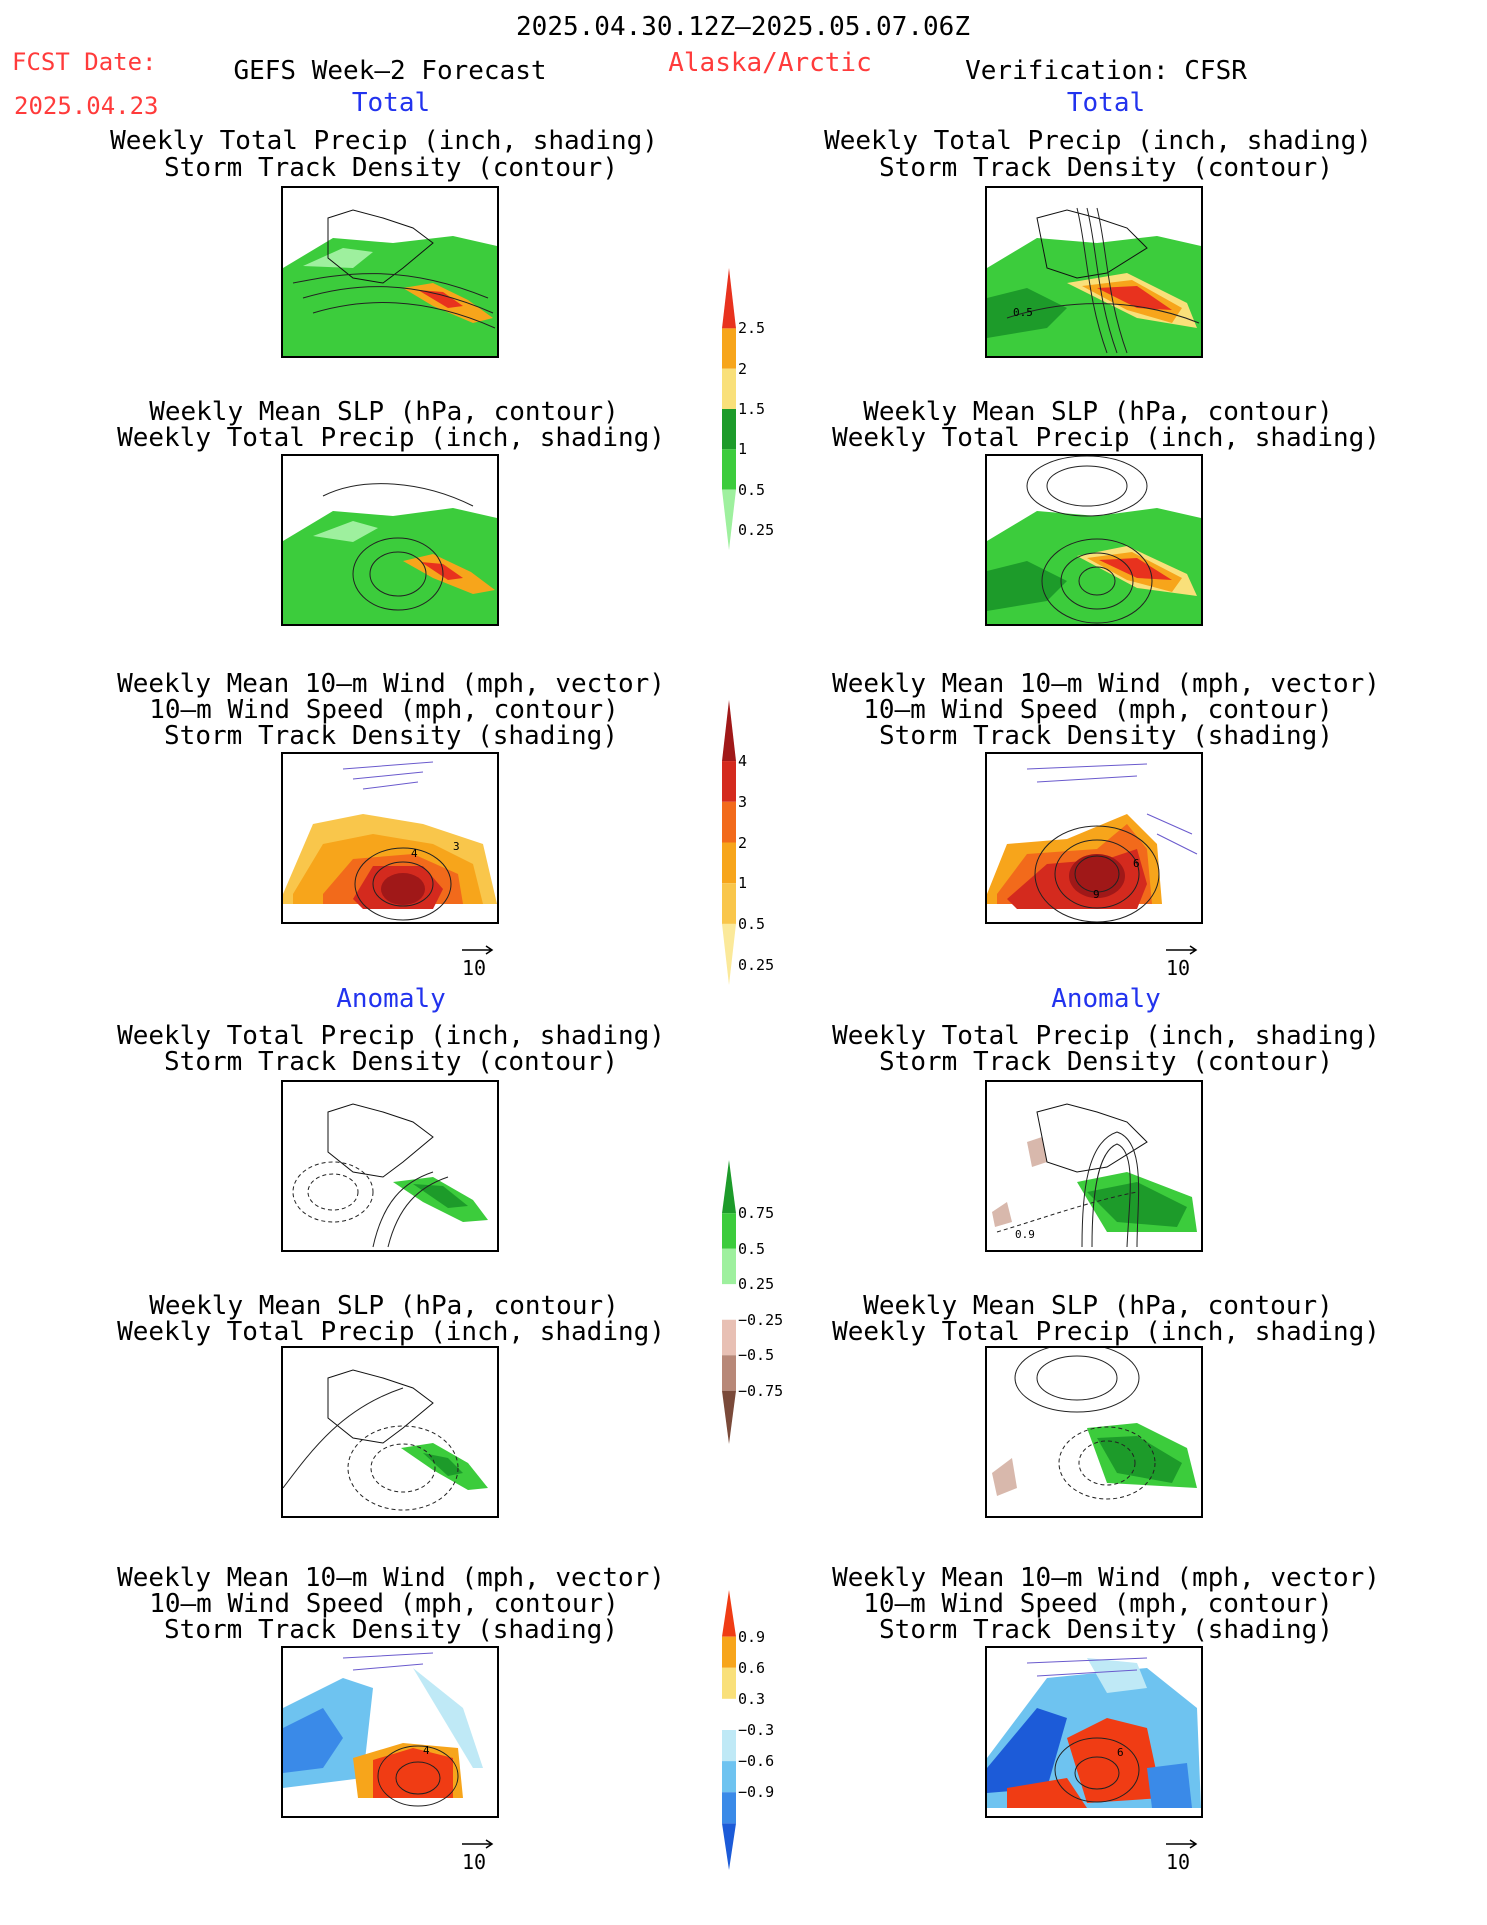 The image size is (1487, 1925). What do you see at coordinates (1025, 1234) in the screenshot?
I see `contour-label: 0.9` at bounding box center [1025, 1234].